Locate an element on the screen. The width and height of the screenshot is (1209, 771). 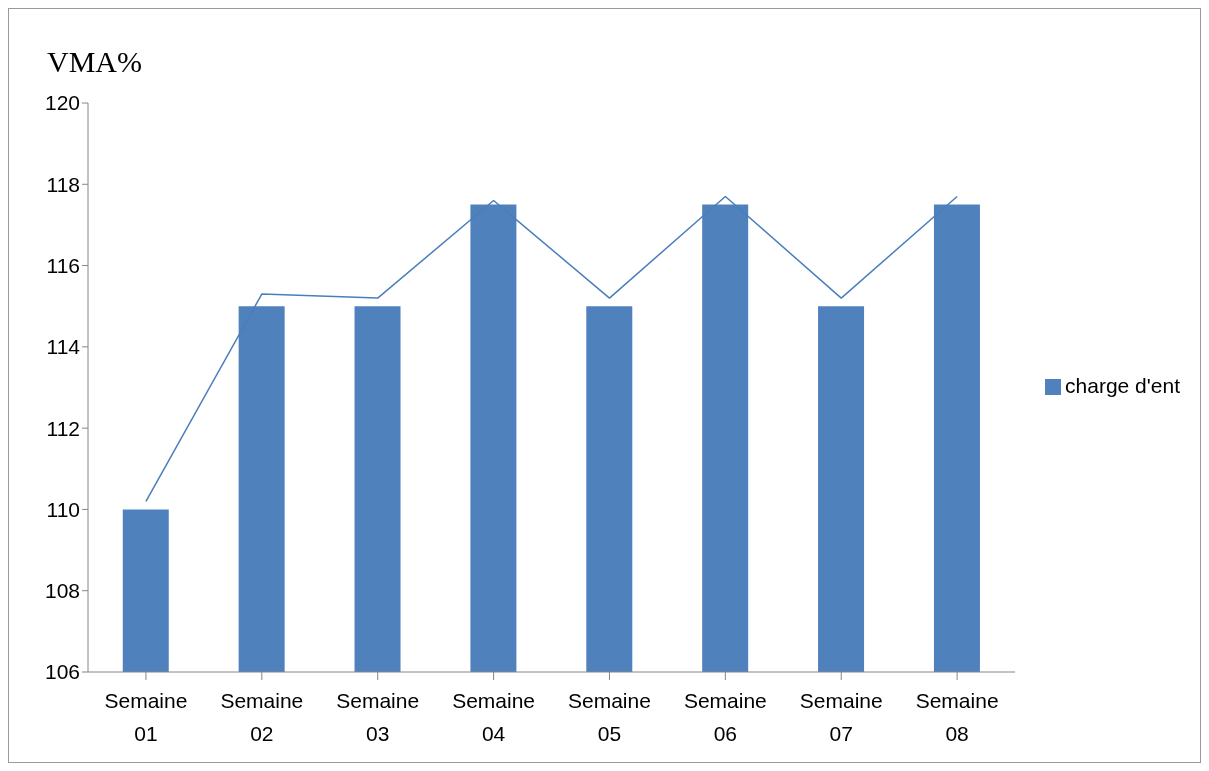
y-tick-label: 108 is located at coordinates (62, 591).